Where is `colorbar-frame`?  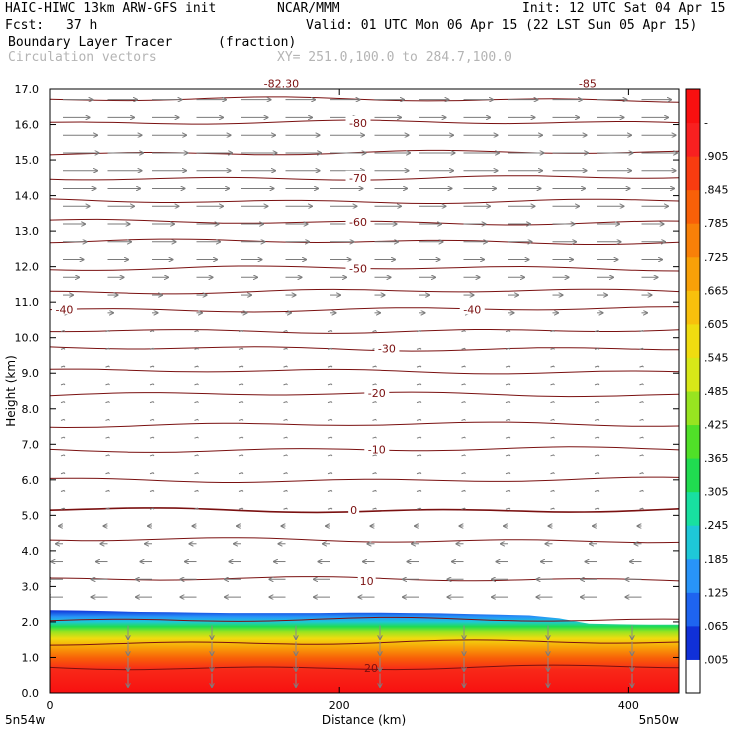 colorbar-frame is located at coordinates (693, 391).